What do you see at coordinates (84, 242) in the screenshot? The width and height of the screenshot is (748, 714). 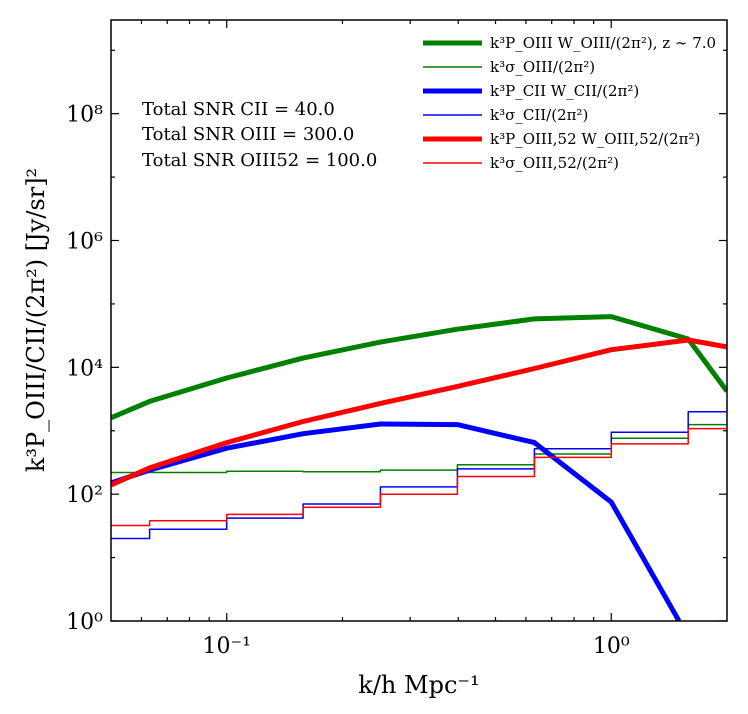 I see `y-tick-label: 10⁶` at bounding box center [84, 242].